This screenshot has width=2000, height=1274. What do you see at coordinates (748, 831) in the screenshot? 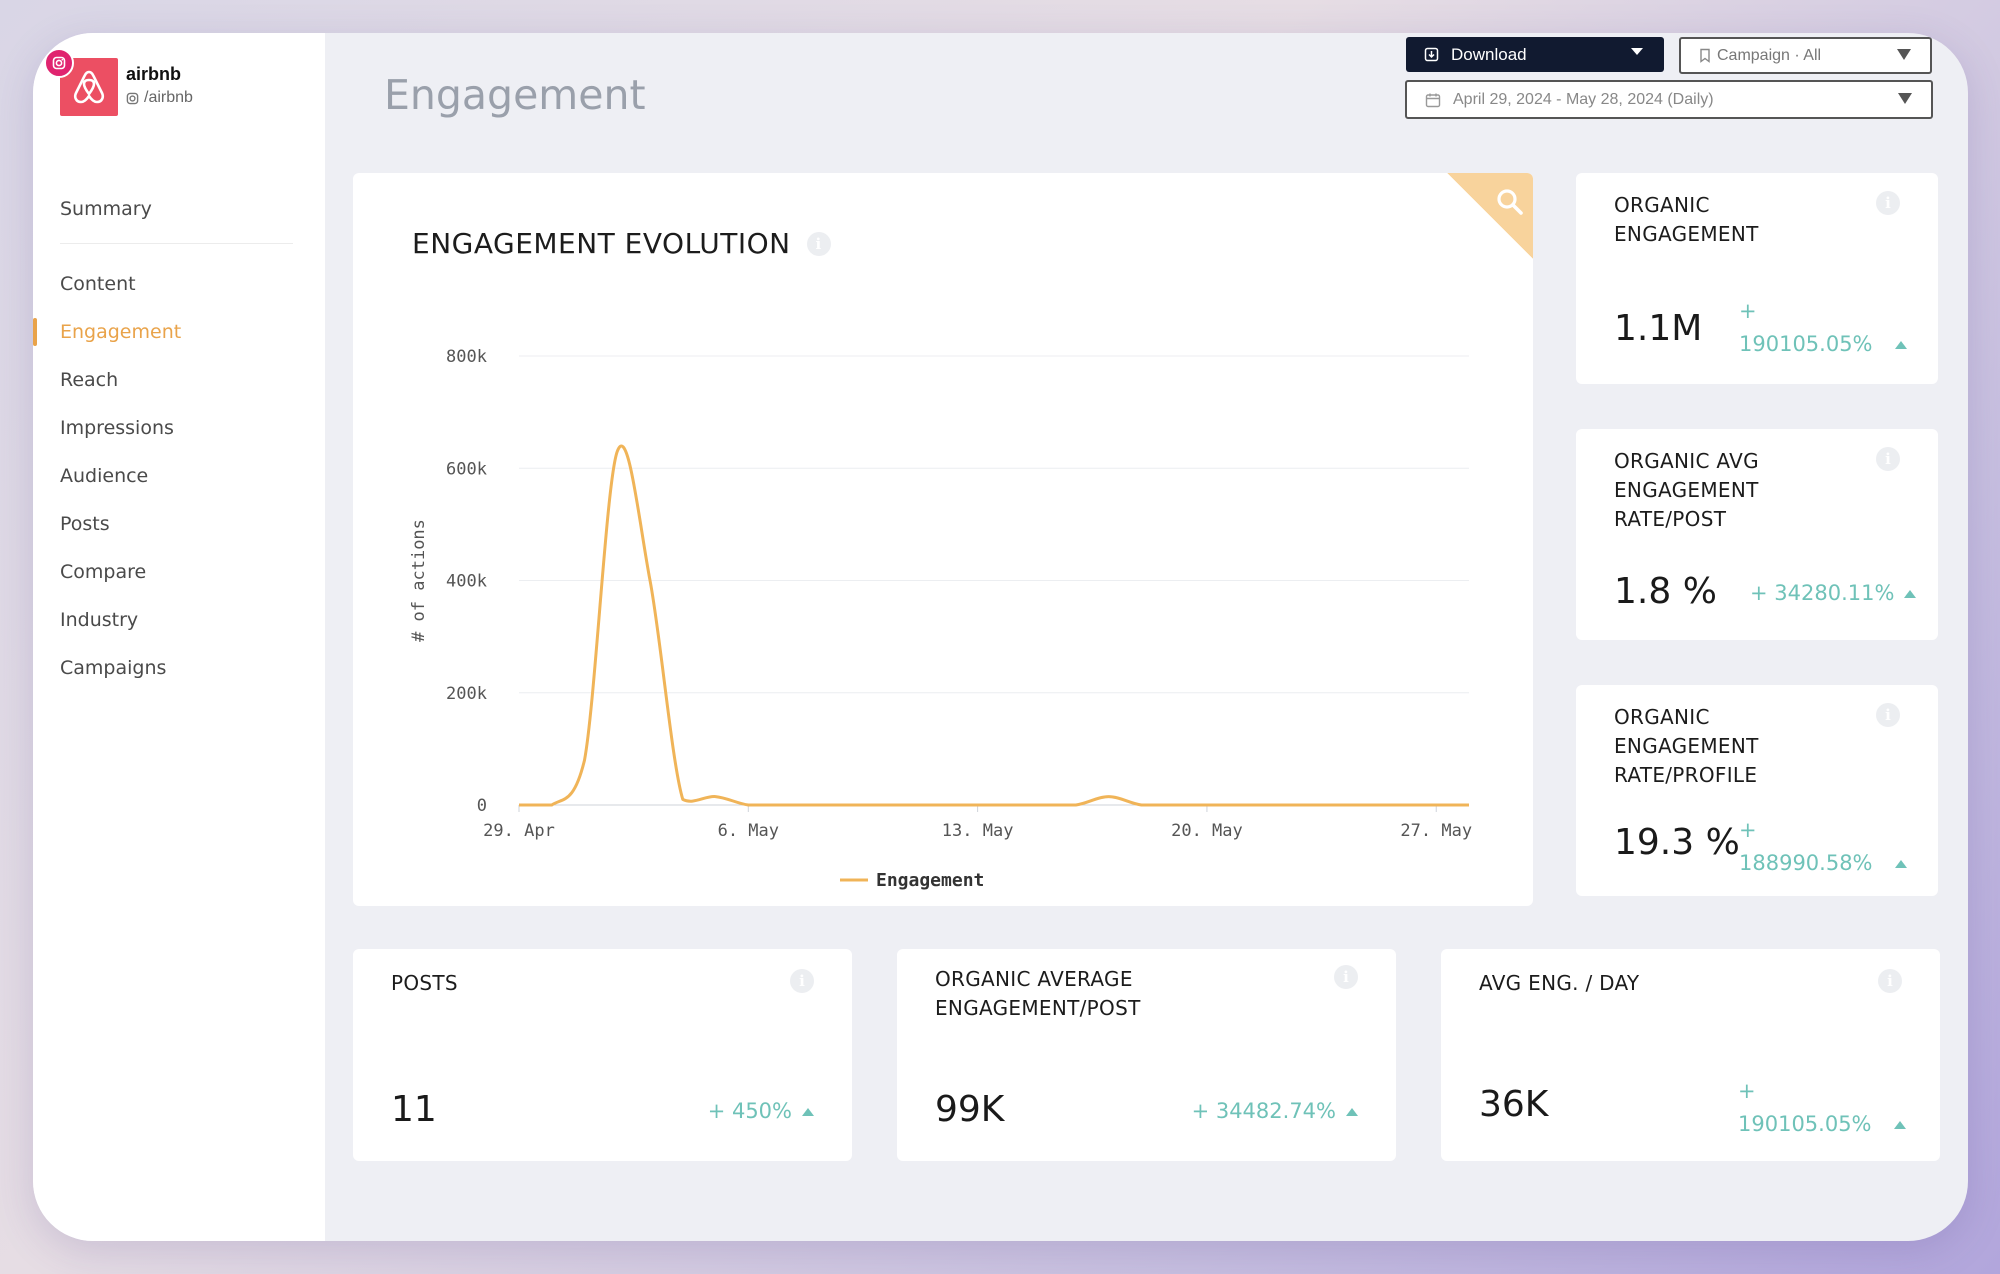
I see `x-tick-label: 6. May` at bounding box center [748, 831].